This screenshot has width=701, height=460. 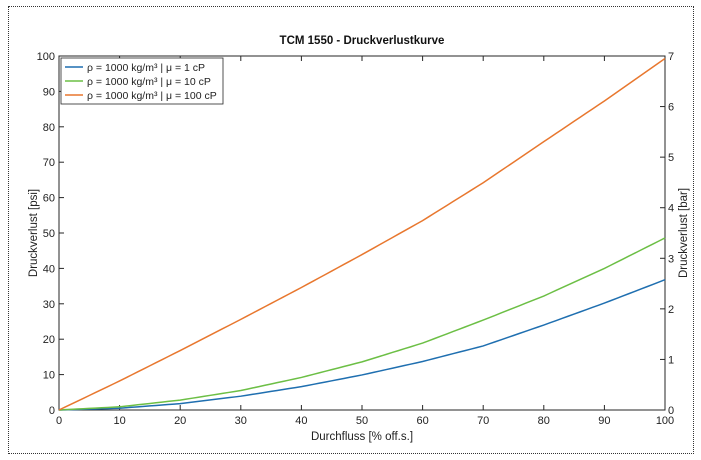 What do you see at coordinates (49, 305) in the screenshot?
I see `y-tick-label: 30` at bounding box center [49, 305].